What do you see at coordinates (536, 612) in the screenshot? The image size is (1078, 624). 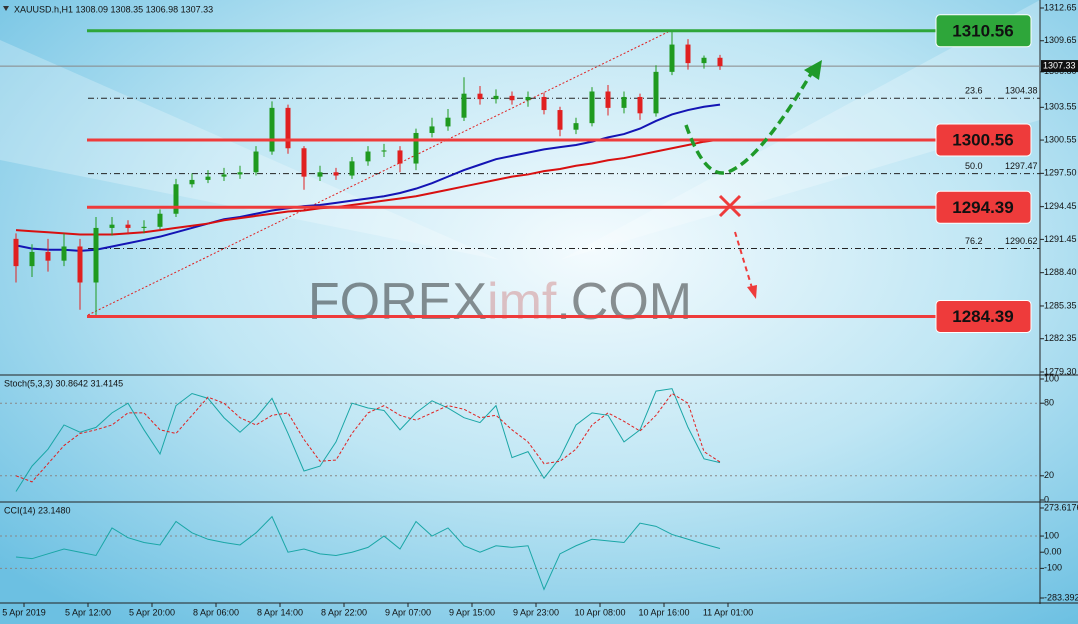 I see `x-tick-label: 9 Apr 23:00` at bounding box center [536, 612].